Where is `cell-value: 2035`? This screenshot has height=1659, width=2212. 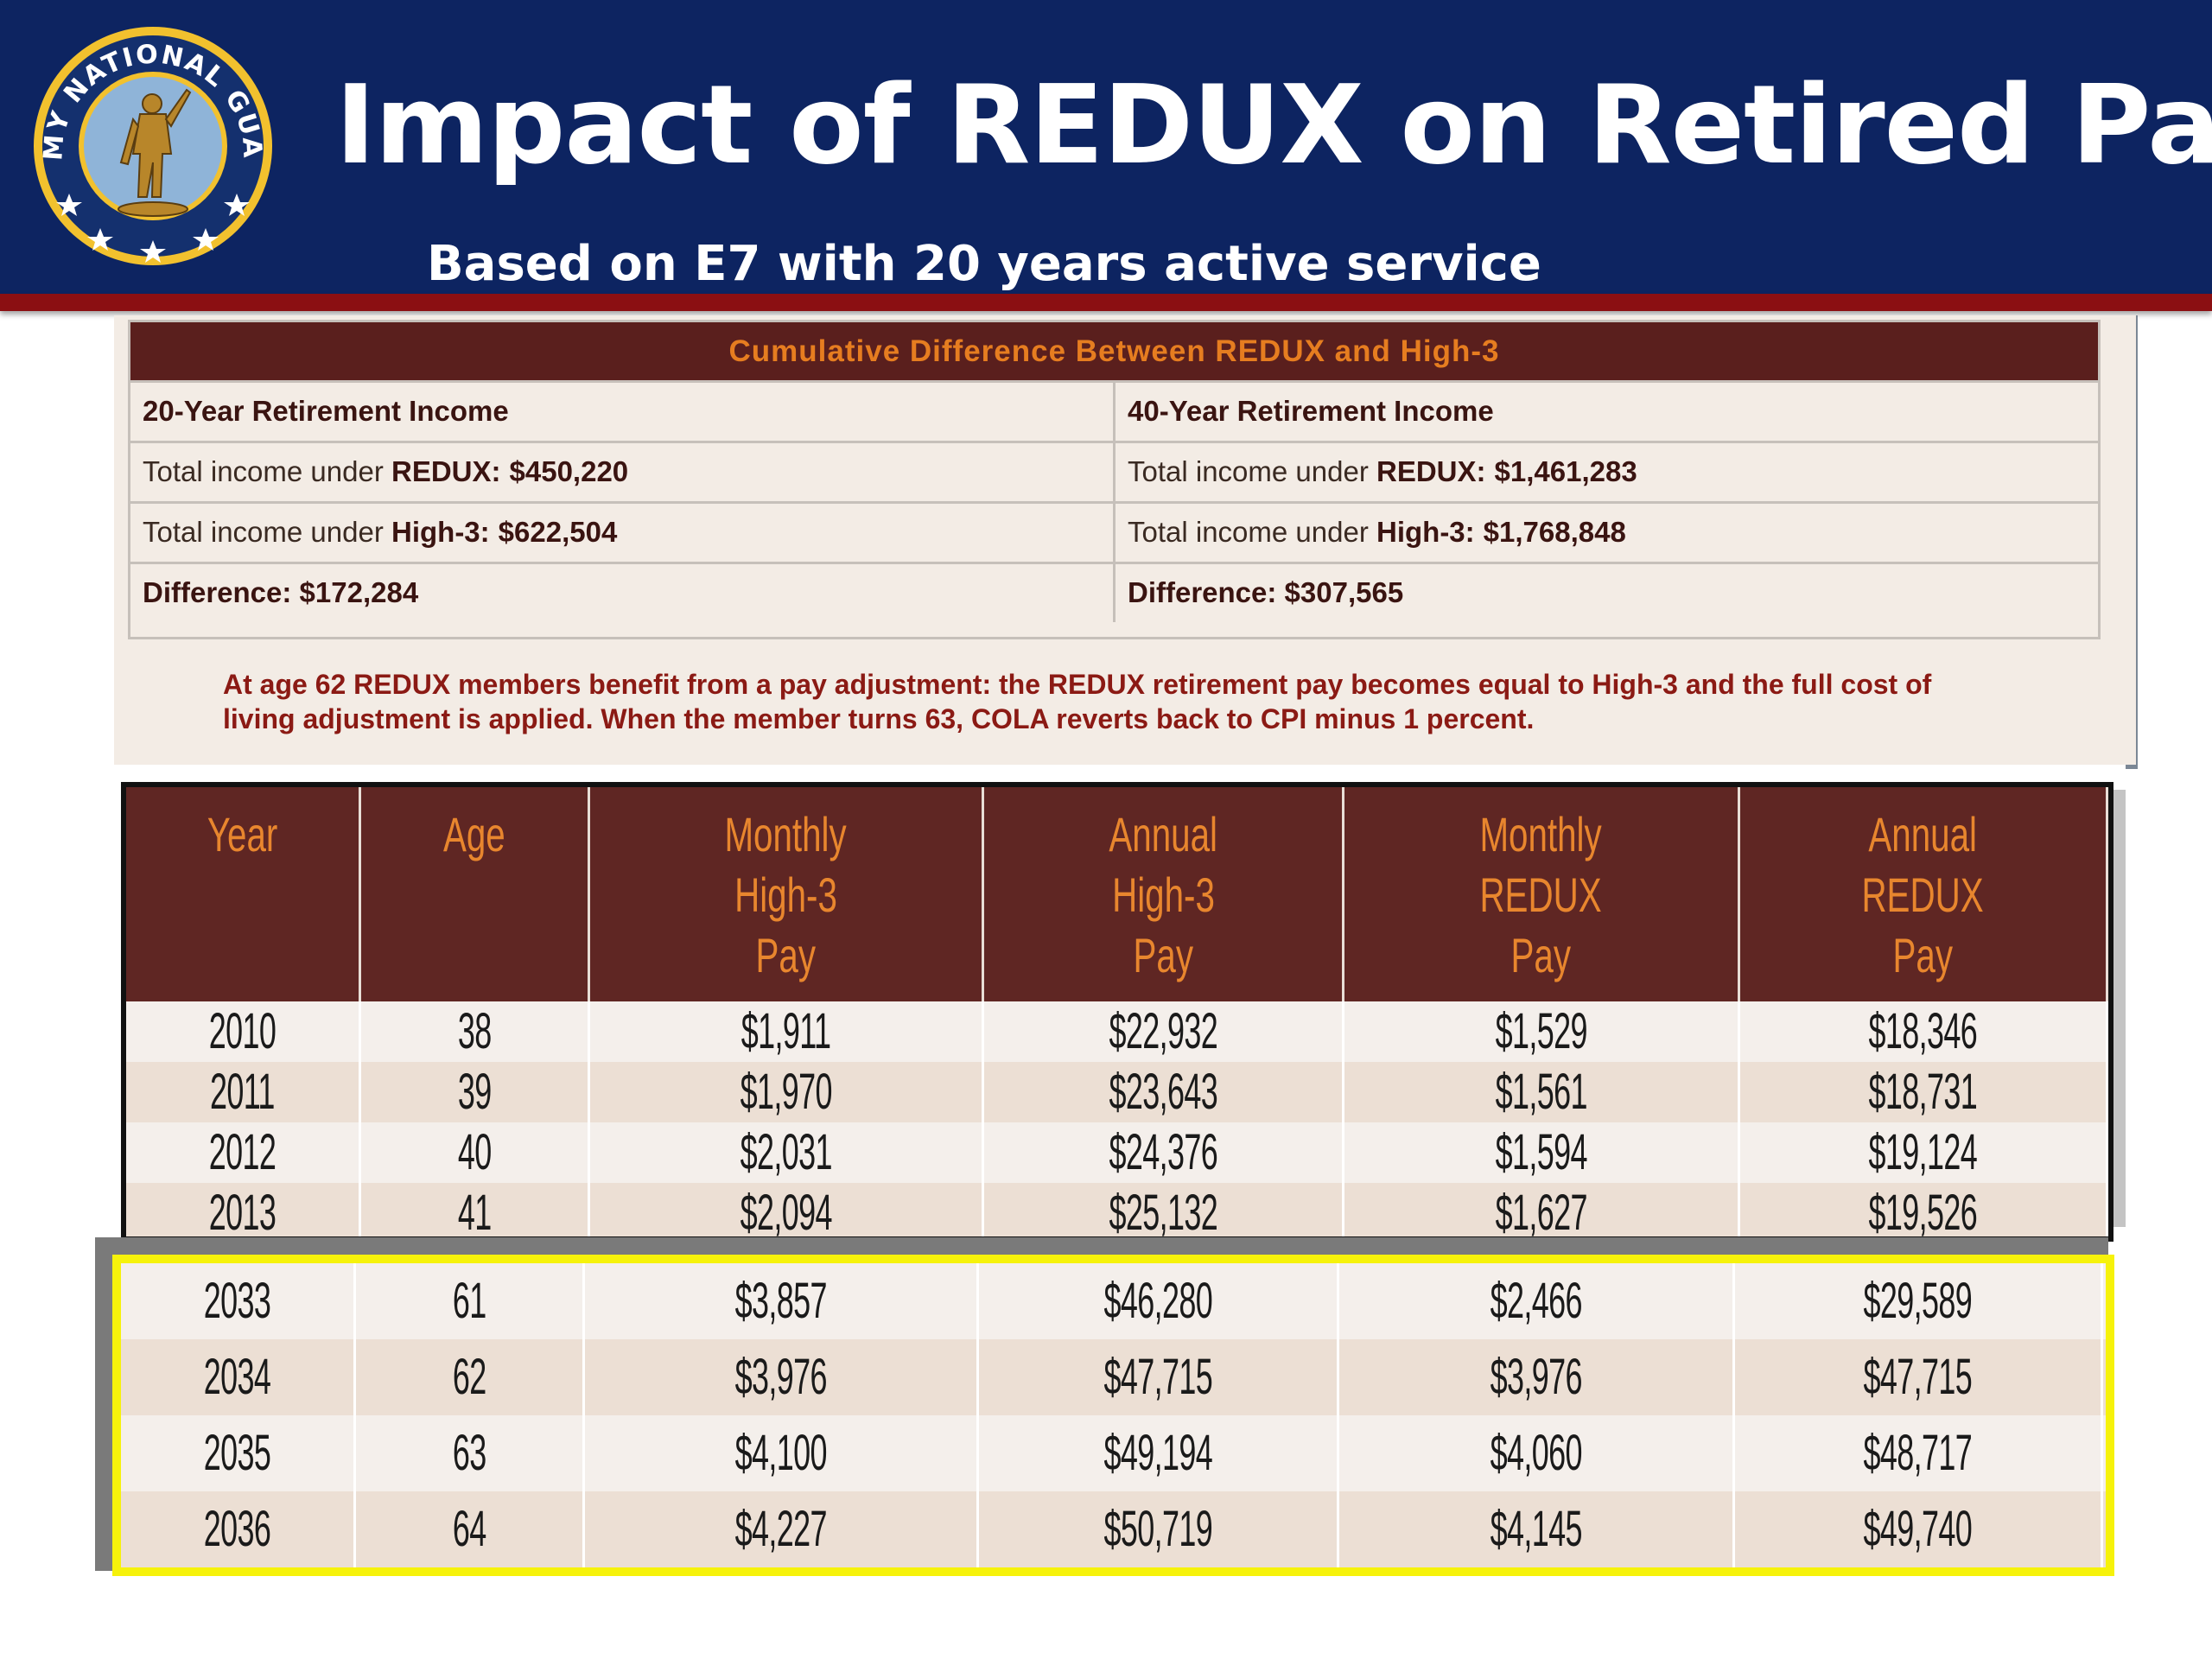 cell-value: 2035 is located at coordinates (237, 1453).